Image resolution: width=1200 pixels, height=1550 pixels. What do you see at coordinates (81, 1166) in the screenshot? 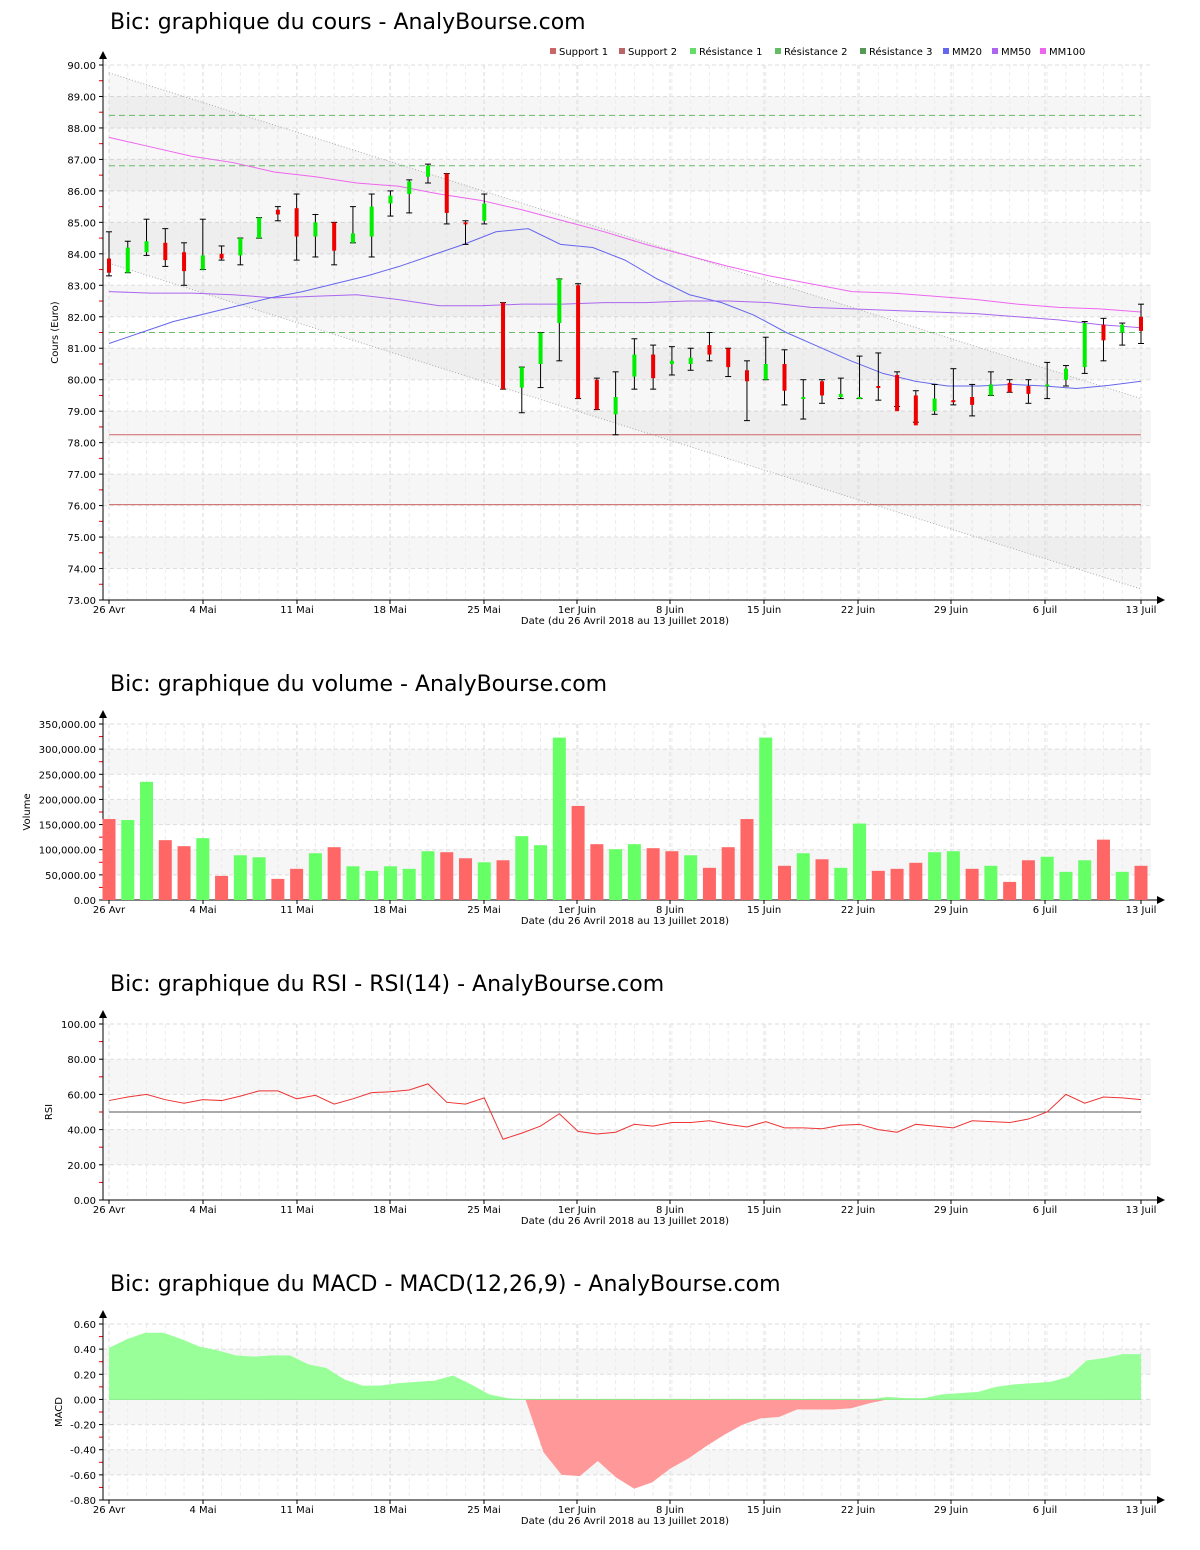
I see `y-tick-label: 20.00` at bounding box center [81, 1166].